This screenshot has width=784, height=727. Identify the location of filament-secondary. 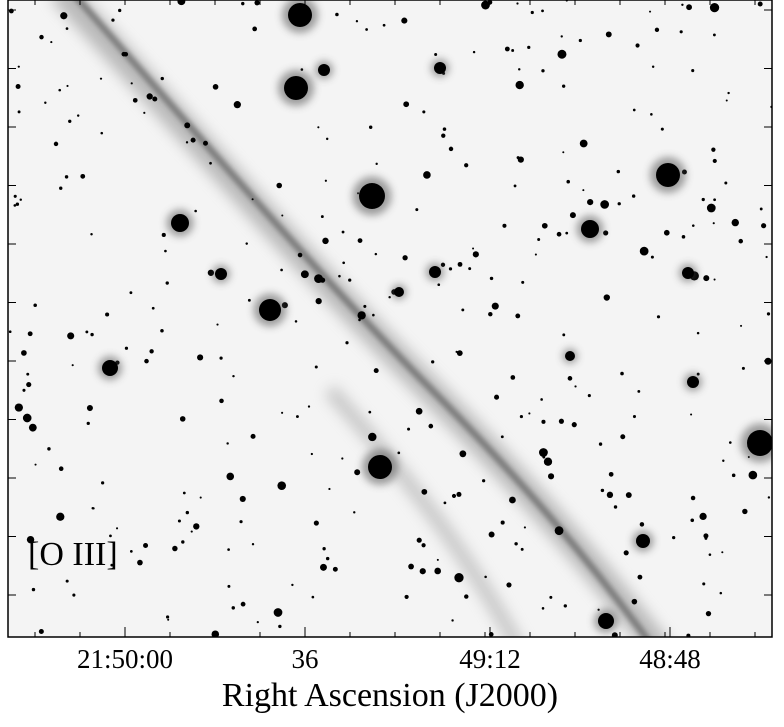
(422, 511).